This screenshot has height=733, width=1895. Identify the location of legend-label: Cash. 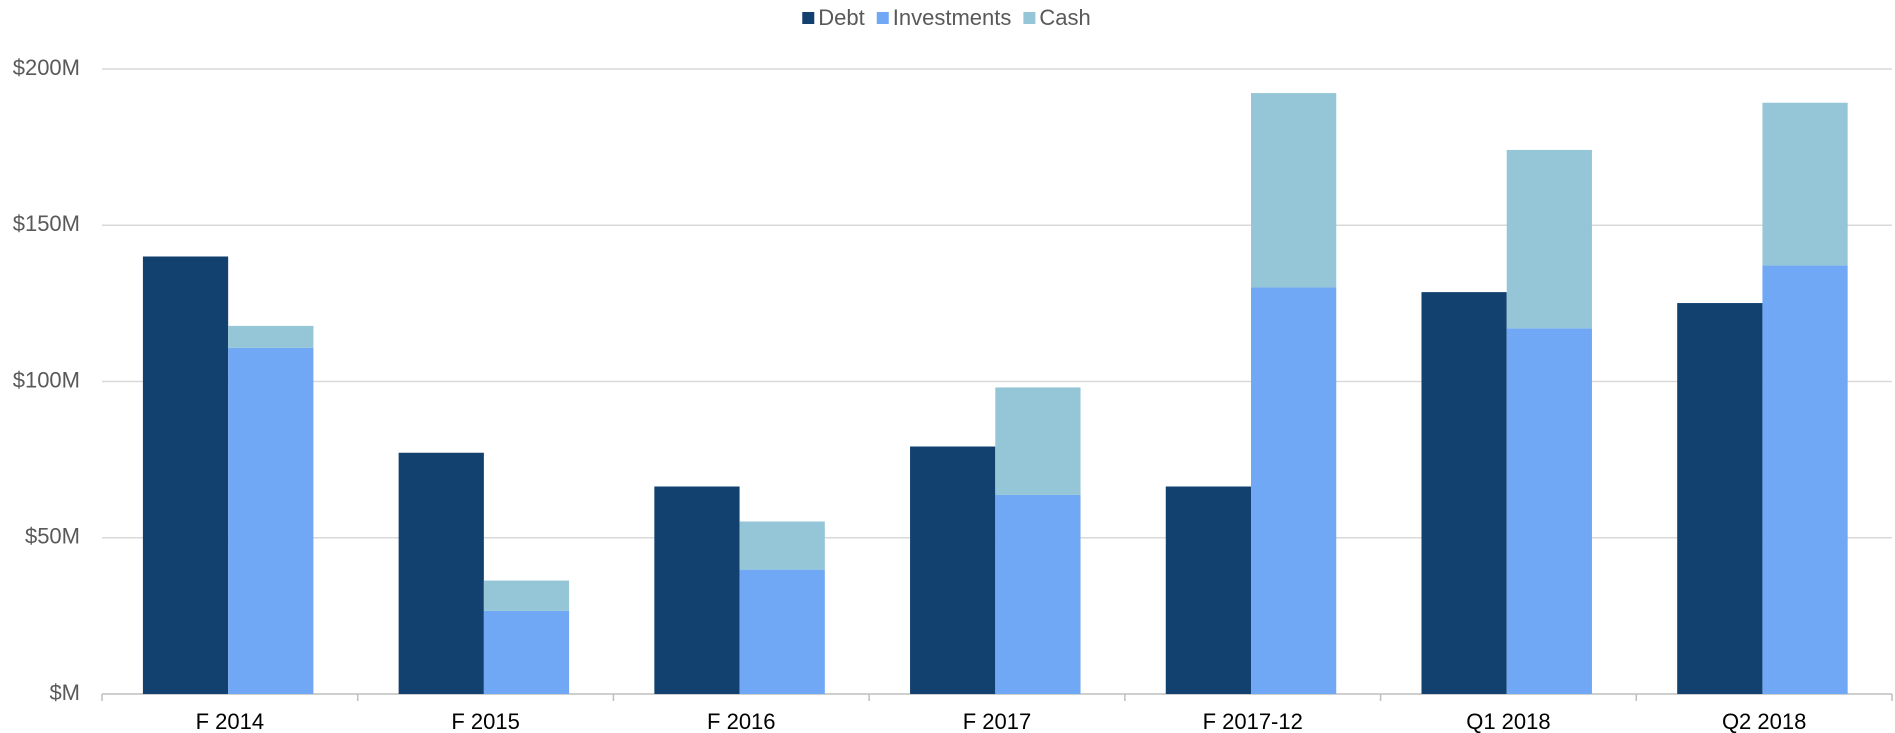
(1064, 17).